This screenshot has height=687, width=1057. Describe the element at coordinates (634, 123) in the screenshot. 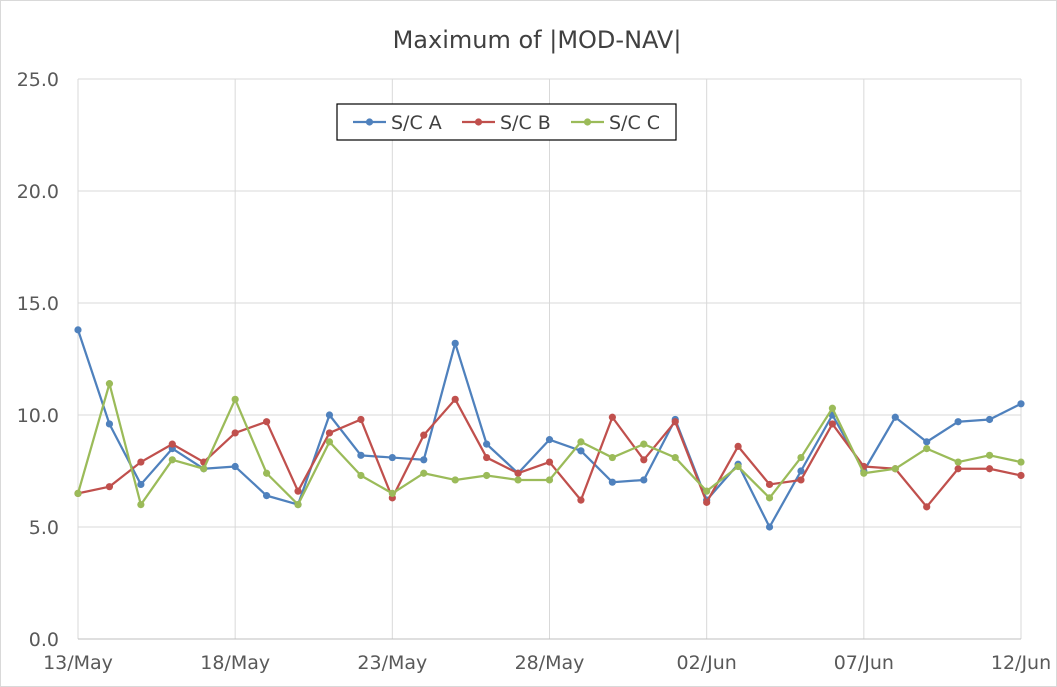

I see `legend-label: S/C C` at that location.